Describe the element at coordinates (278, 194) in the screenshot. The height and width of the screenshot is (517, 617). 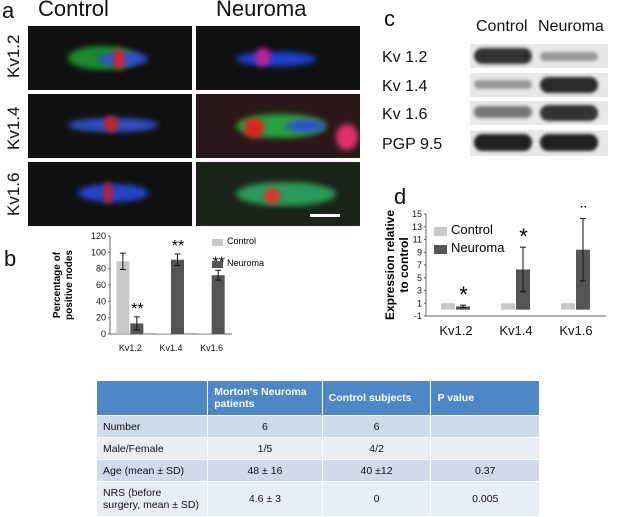
I see `micrograph-neuroma-kv16` at that location.